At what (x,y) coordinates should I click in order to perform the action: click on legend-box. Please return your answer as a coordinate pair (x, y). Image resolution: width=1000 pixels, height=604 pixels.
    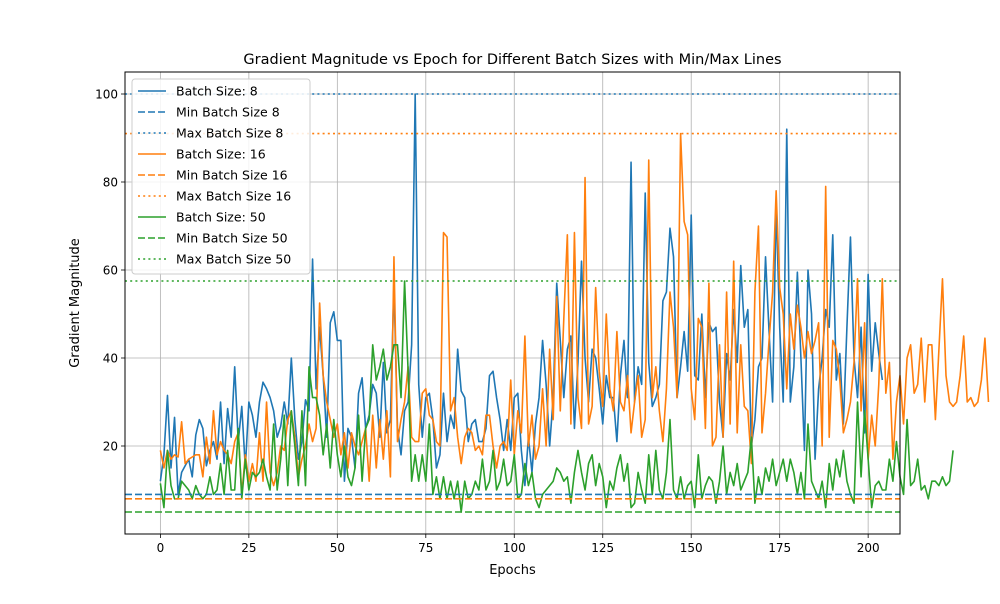
    Looking at the image, I should click on (221, 176).